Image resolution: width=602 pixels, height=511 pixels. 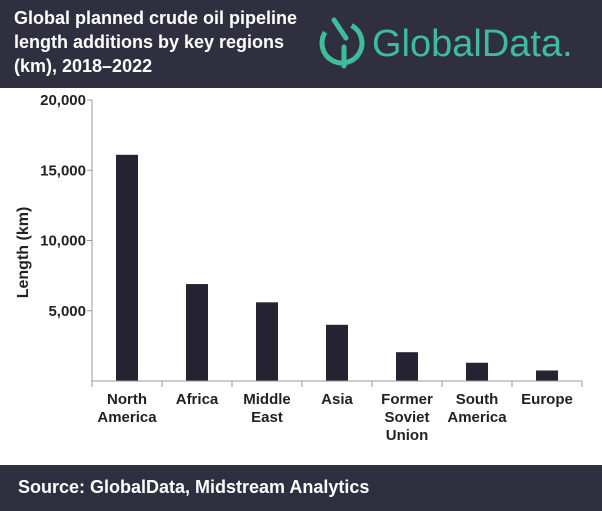 I want to click on y-axis-label: Length (km), so click(x=23, y=253).